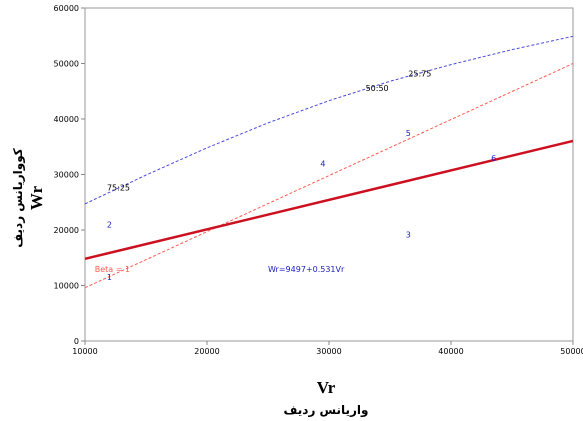  I want to click on x-tick-label: 10000, so click(84, 351).